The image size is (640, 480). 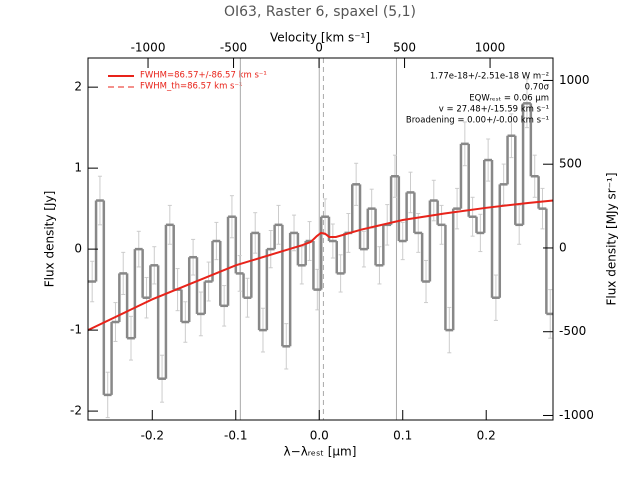 I want to click on annotation: 1.77e-18+/-2.51e-18 W m⁻², so click(x=489, y=77).